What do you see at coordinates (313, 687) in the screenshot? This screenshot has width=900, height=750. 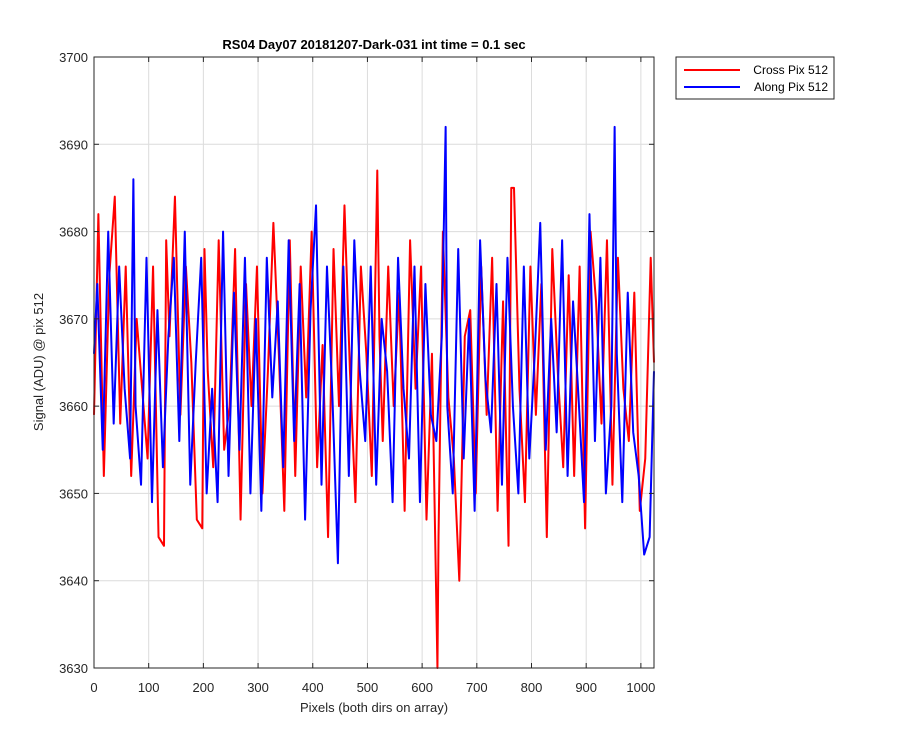 I see `x-tick-label: 400` at bounding box center [313, 687].